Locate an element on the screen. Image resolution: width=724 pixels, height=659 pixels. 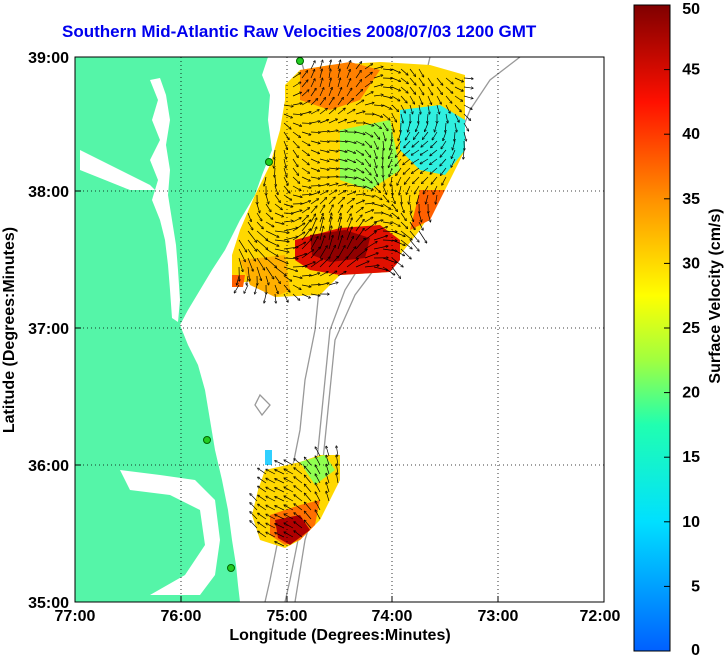
colorbar-tick-label: 30 is located at coordinates (691, 263).